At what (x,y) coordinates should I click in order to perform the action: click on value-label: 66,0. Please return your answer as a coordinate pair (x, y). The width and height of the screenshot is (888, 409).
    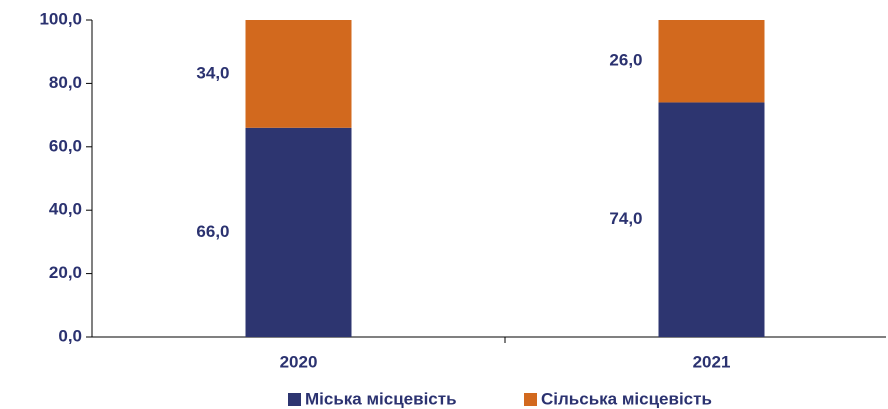
    Looking at the image, I should click on (212, 231).